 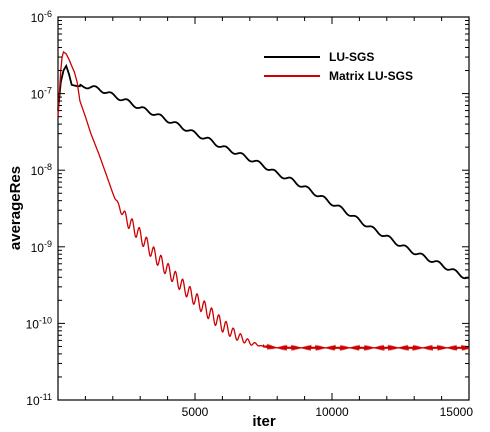 I want to click on x-tick-label: 10000, so click(x=332, y=412).